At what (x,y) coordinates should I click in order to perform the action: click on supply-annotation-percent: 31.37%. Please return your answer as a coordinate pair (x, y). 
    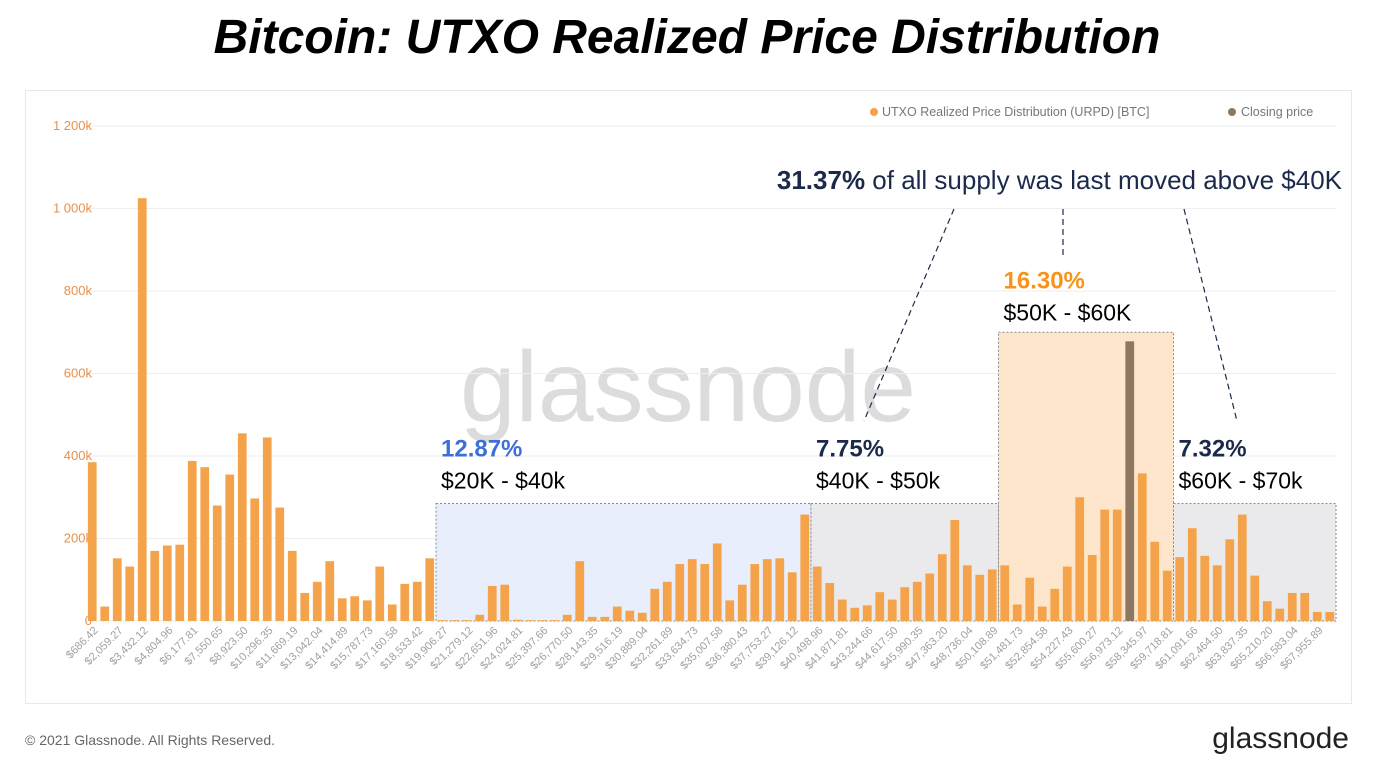
    Looking at the image, I should click on (821, 180).